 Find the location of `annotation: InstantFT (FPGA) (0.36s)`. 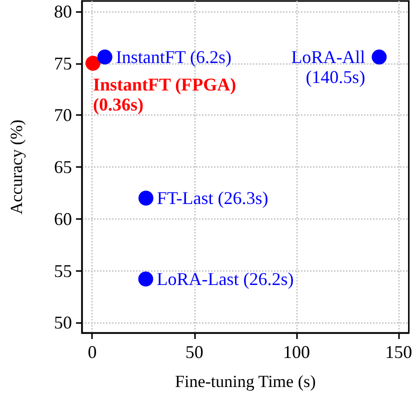

annotation: InstantFT (FPGA) (0.36s) is located at coordinates (164, 94).